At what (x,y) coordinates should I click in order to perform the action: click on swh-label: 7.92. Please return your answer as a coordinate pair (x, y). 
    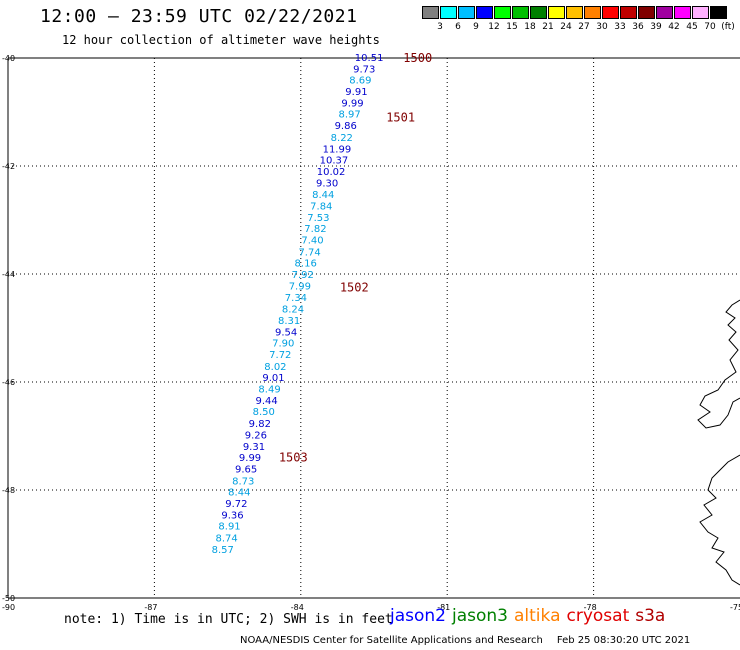
    Looking at the image, I should click on (303, 275).